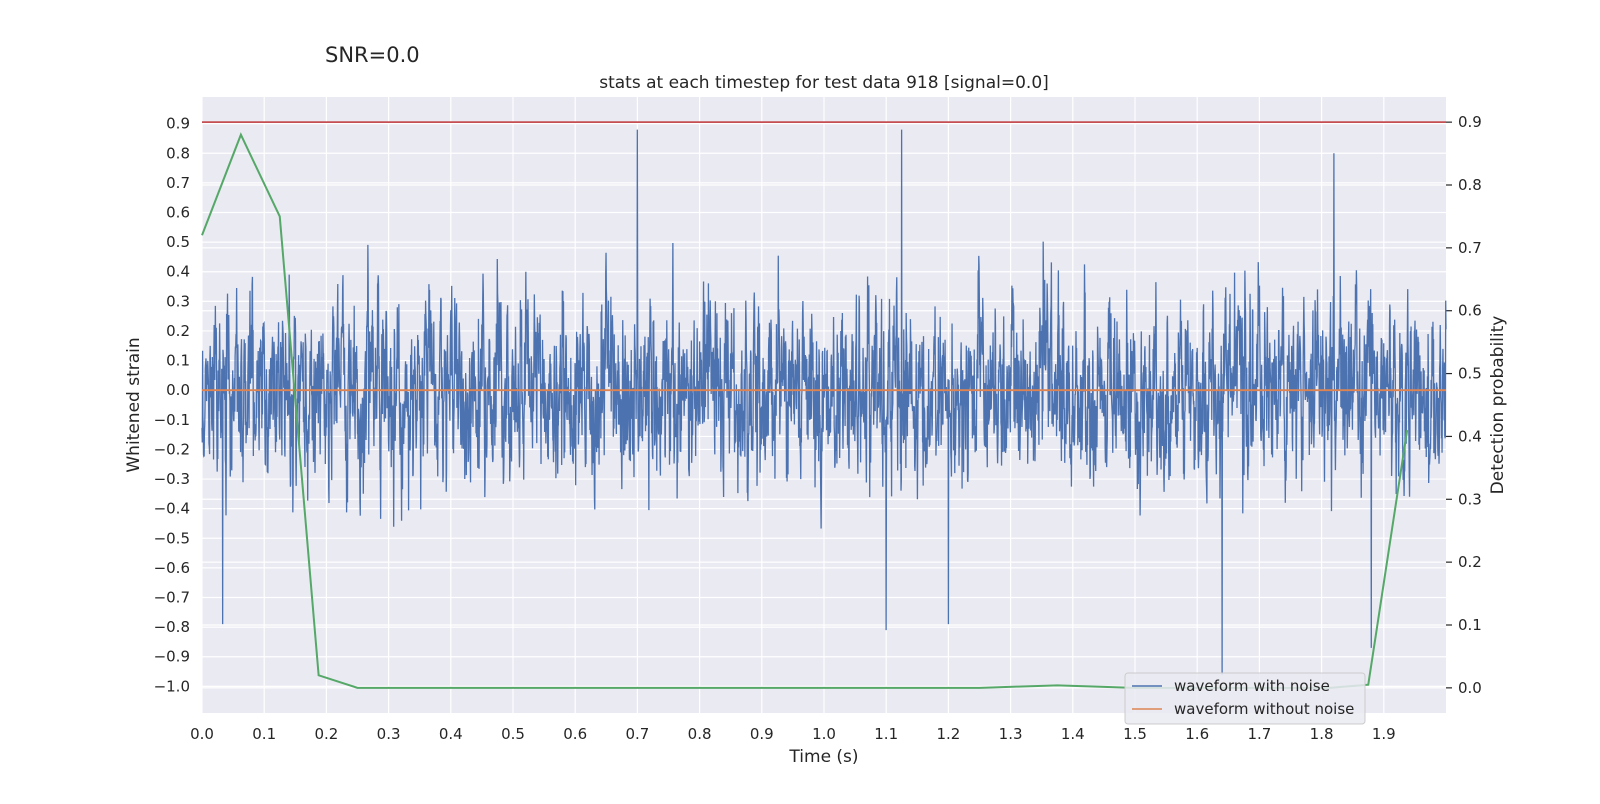 The image size is (1600, 804). What do you see at coordinates (178, 153) in the screenshot?
I see `left-y-tick-label-18: 0.8` at bounding box center [178, 153].